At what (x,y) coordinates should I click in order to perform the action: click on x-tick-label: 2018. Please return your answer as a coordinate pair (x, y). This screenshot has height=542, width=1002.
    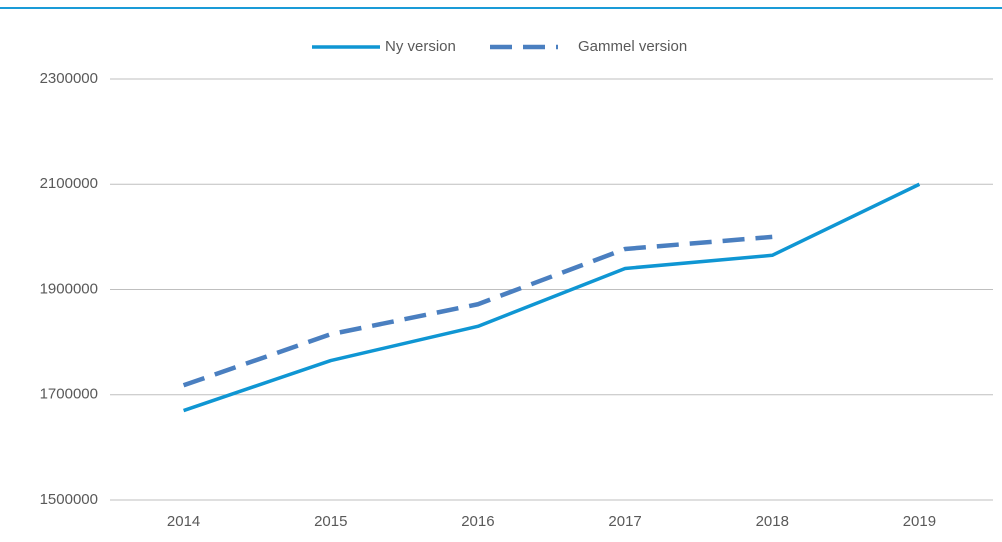
    Looking at the image, I should click on (772, 521).